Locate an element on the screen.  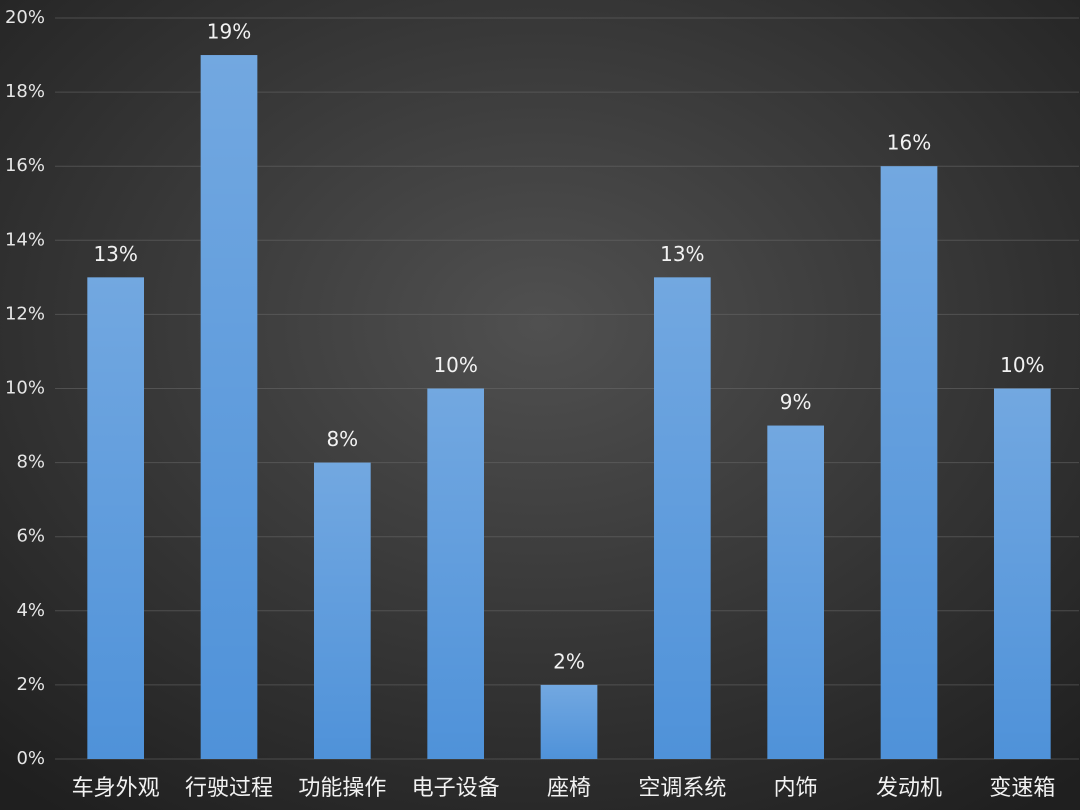
x-tick-label: 内饰 is located at coordinates (796, 788).